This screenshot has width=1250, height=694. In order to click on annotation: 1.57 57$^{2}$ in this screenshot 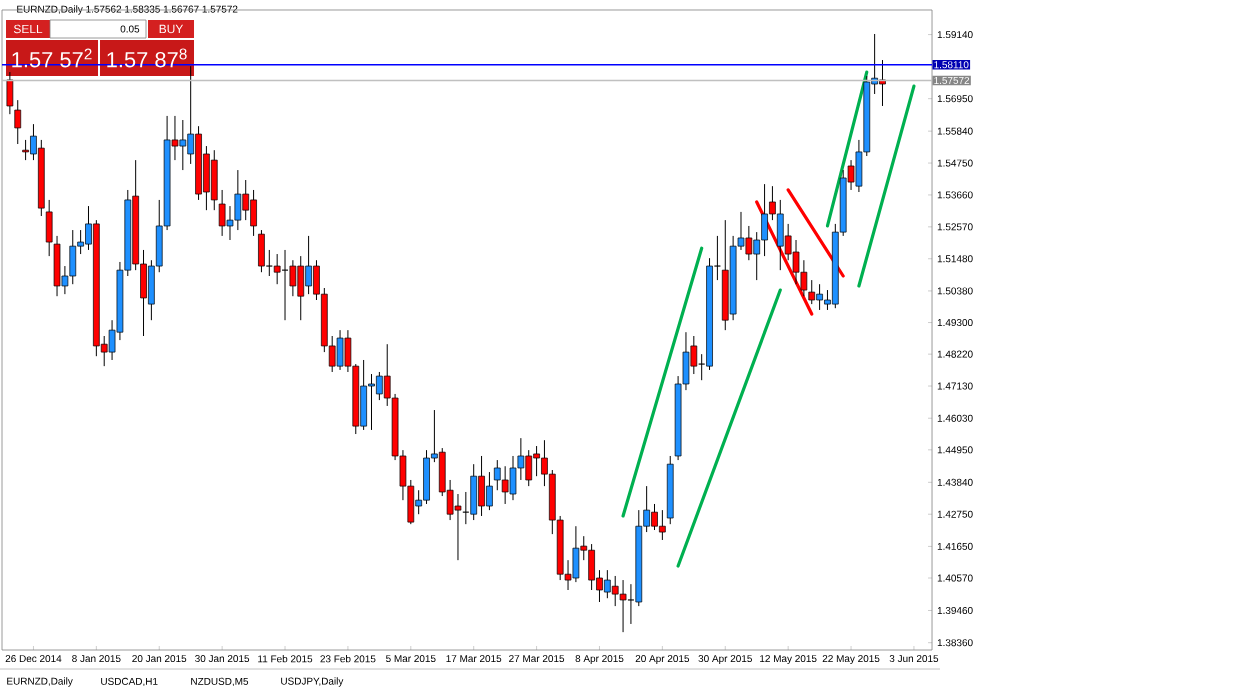, I will do `click(52, 58)`.